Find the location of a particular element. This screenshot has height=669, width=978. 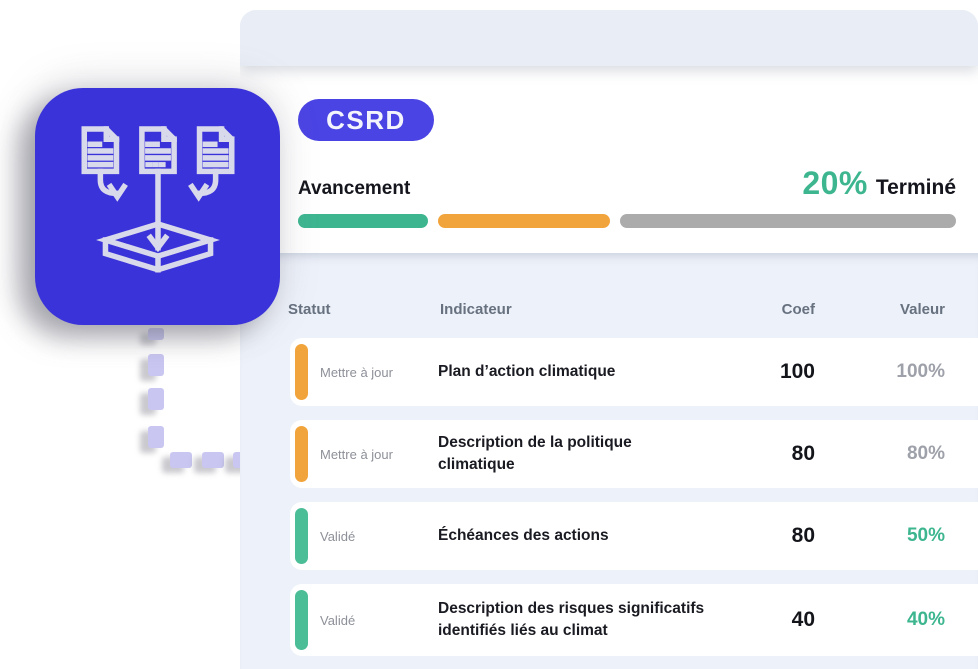

valeur-value: 80% is located at coordinates (925, 453).